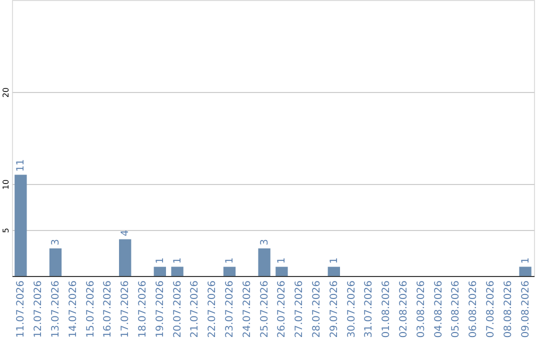  I want to click on x-tick-label: 23.07.2026, so click(230, 309).